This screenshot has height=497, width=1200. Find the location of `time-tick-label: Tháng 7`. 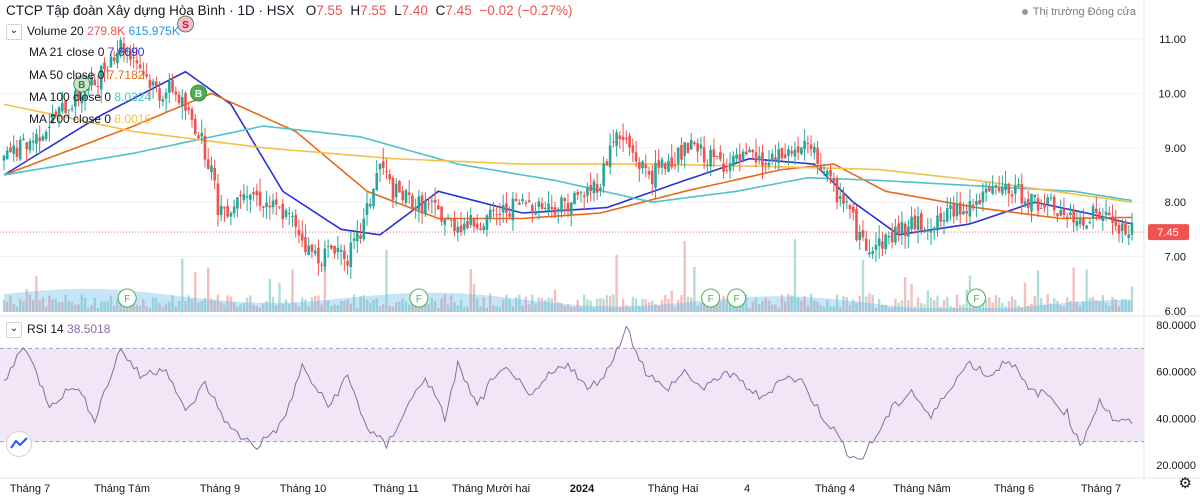

time-tick-label: Tháng 7 is located at coordinates (30, 489).